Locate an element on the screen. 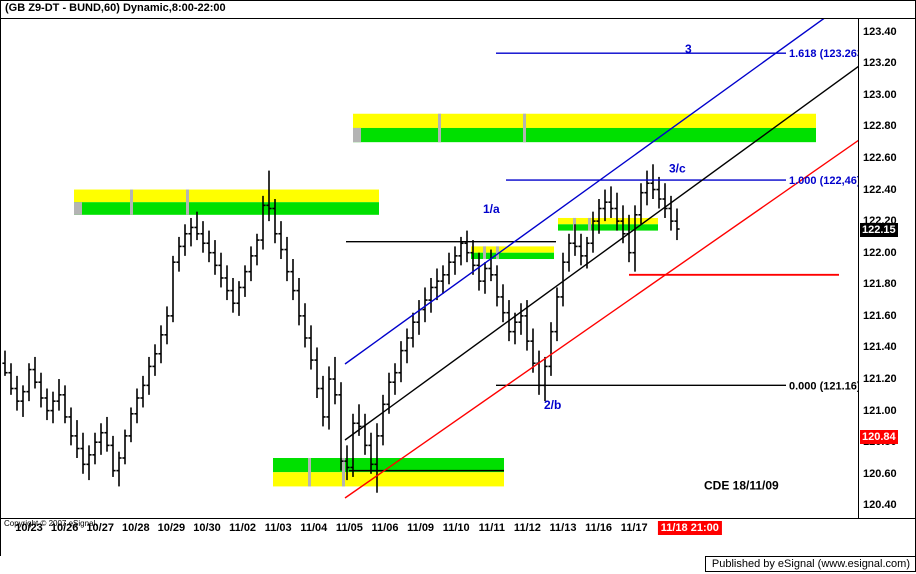 The image size is (916, 574). date-tick-label: 11/16 is located at coordinates (599, 528).